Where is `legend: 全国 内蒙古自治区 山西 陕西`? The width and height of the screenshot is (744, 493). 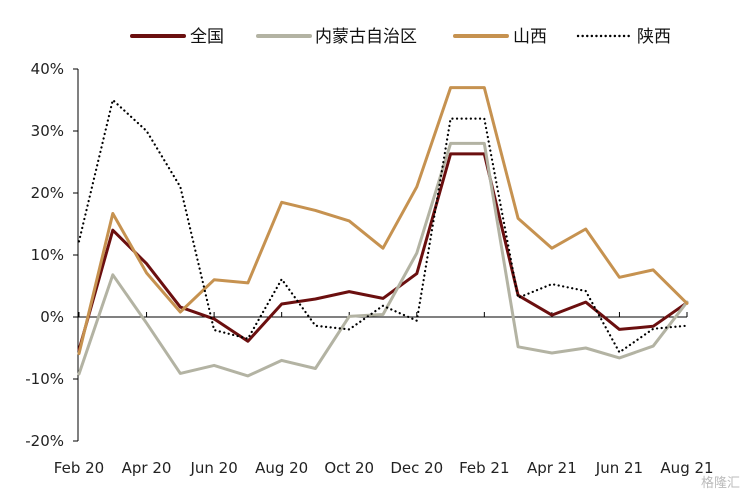
legend: 全国 内蒙古自治区 山西 陕西 is located at coordinates (400, 37).